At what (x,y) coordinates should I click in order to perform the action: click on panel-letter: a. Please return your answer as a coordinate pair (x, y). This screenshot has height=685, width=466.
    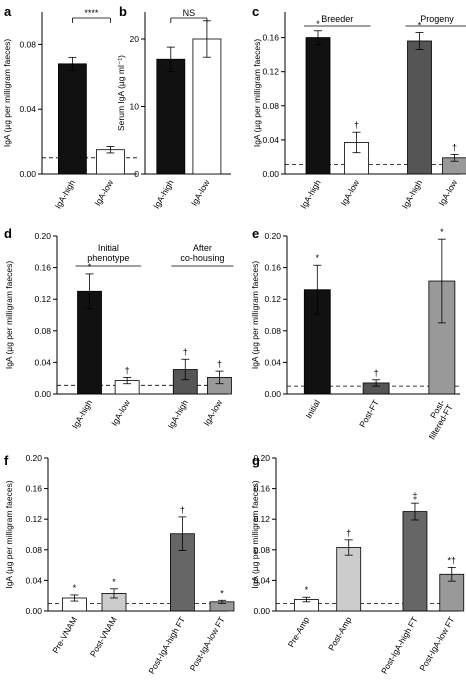
    Looking at the image, I should click on (8, 11).